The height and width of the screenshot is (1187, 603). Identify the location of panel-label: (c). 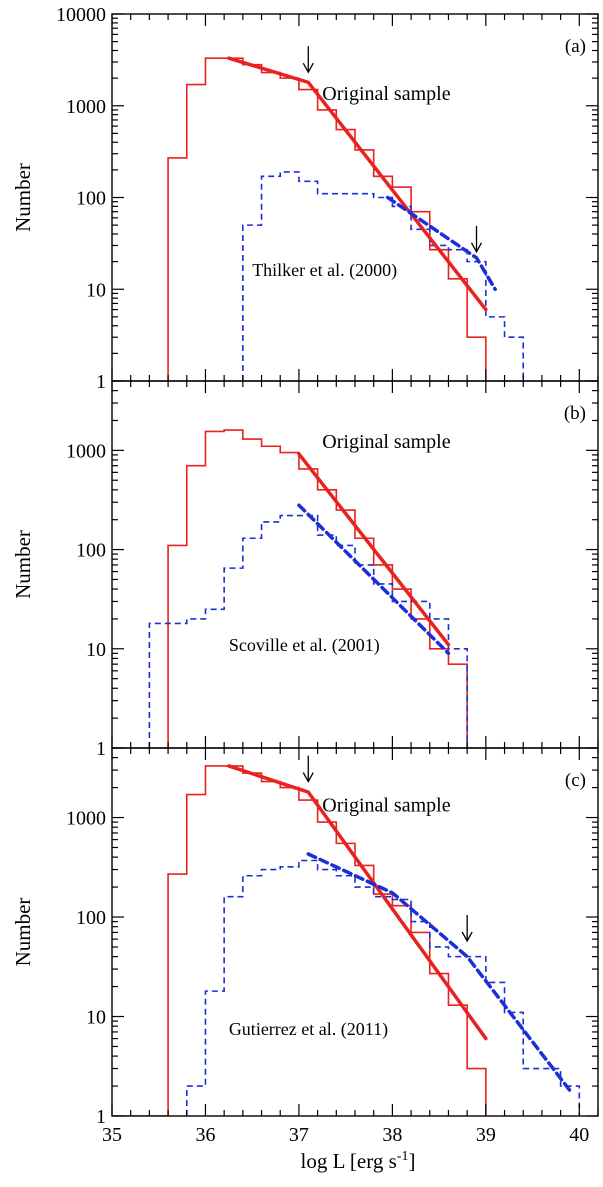
(575, 780).